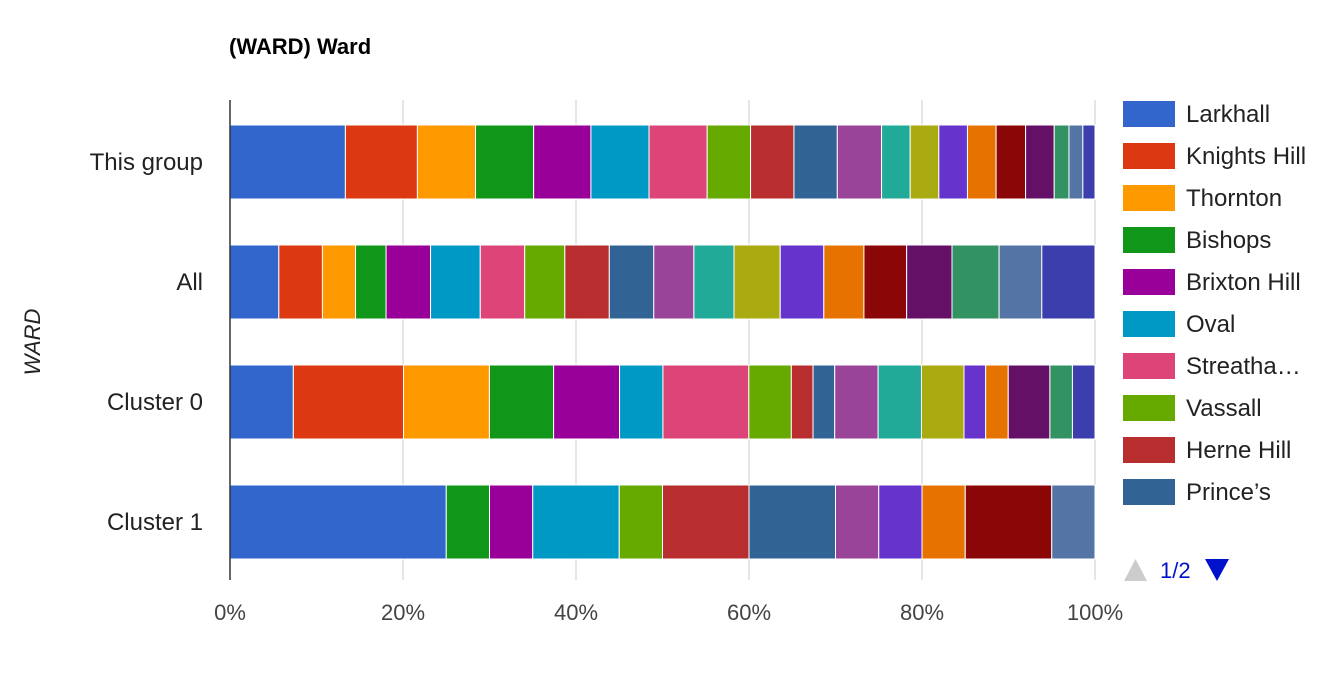 This screenshot has width=1341, height=692. What do you see at coordinates (403, 612) in the screenshot?
I see `x-tick-label: 20%` at bounding box center [403, 612].